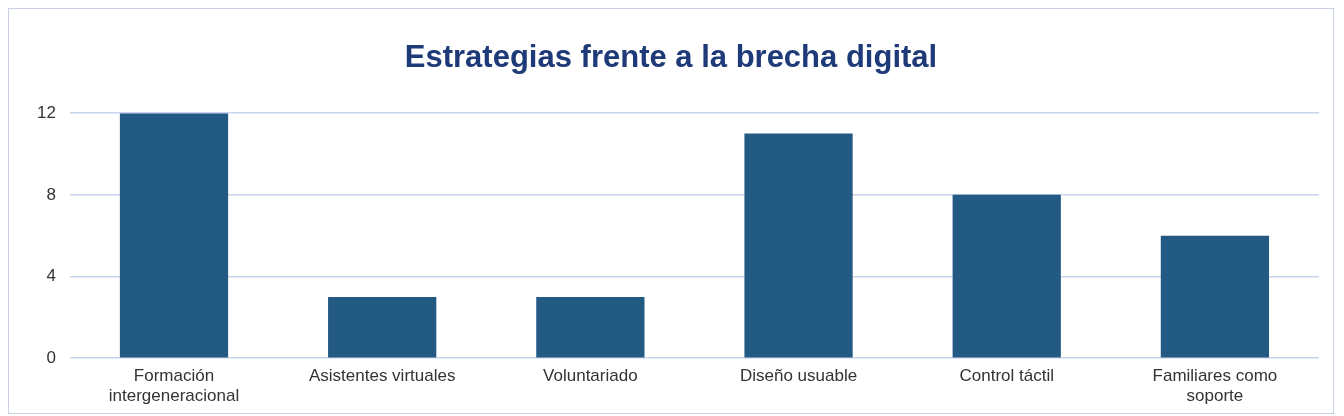 The height and width of the screenshot is (416, 1344). What do you see at coordinates (798, 376) in the screenshot?
I see `x-tick-label: Diseño usuable` at bounding box center [798, 376].